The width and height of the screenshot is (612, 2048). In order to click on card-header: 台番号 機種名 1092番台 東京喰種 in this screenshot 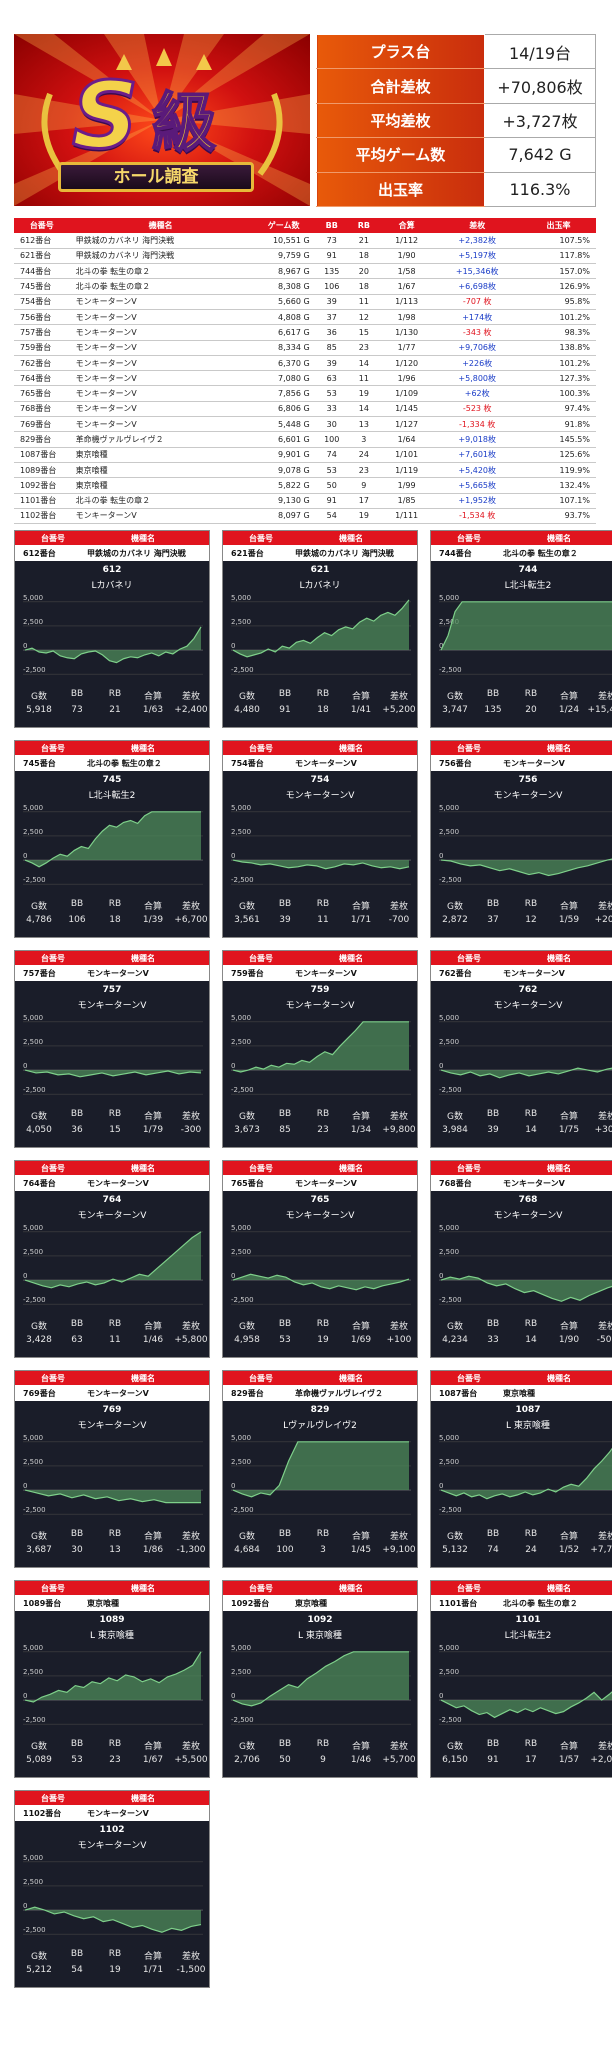, I will do `click(320, 1596)`.